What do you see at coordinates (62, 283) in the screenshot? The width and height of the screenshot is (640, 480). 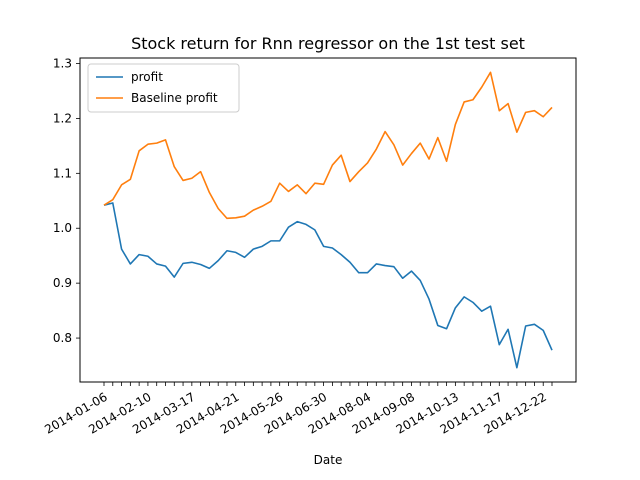 I see `y-tick-label: 0.9` at bounding box center [62, 283].